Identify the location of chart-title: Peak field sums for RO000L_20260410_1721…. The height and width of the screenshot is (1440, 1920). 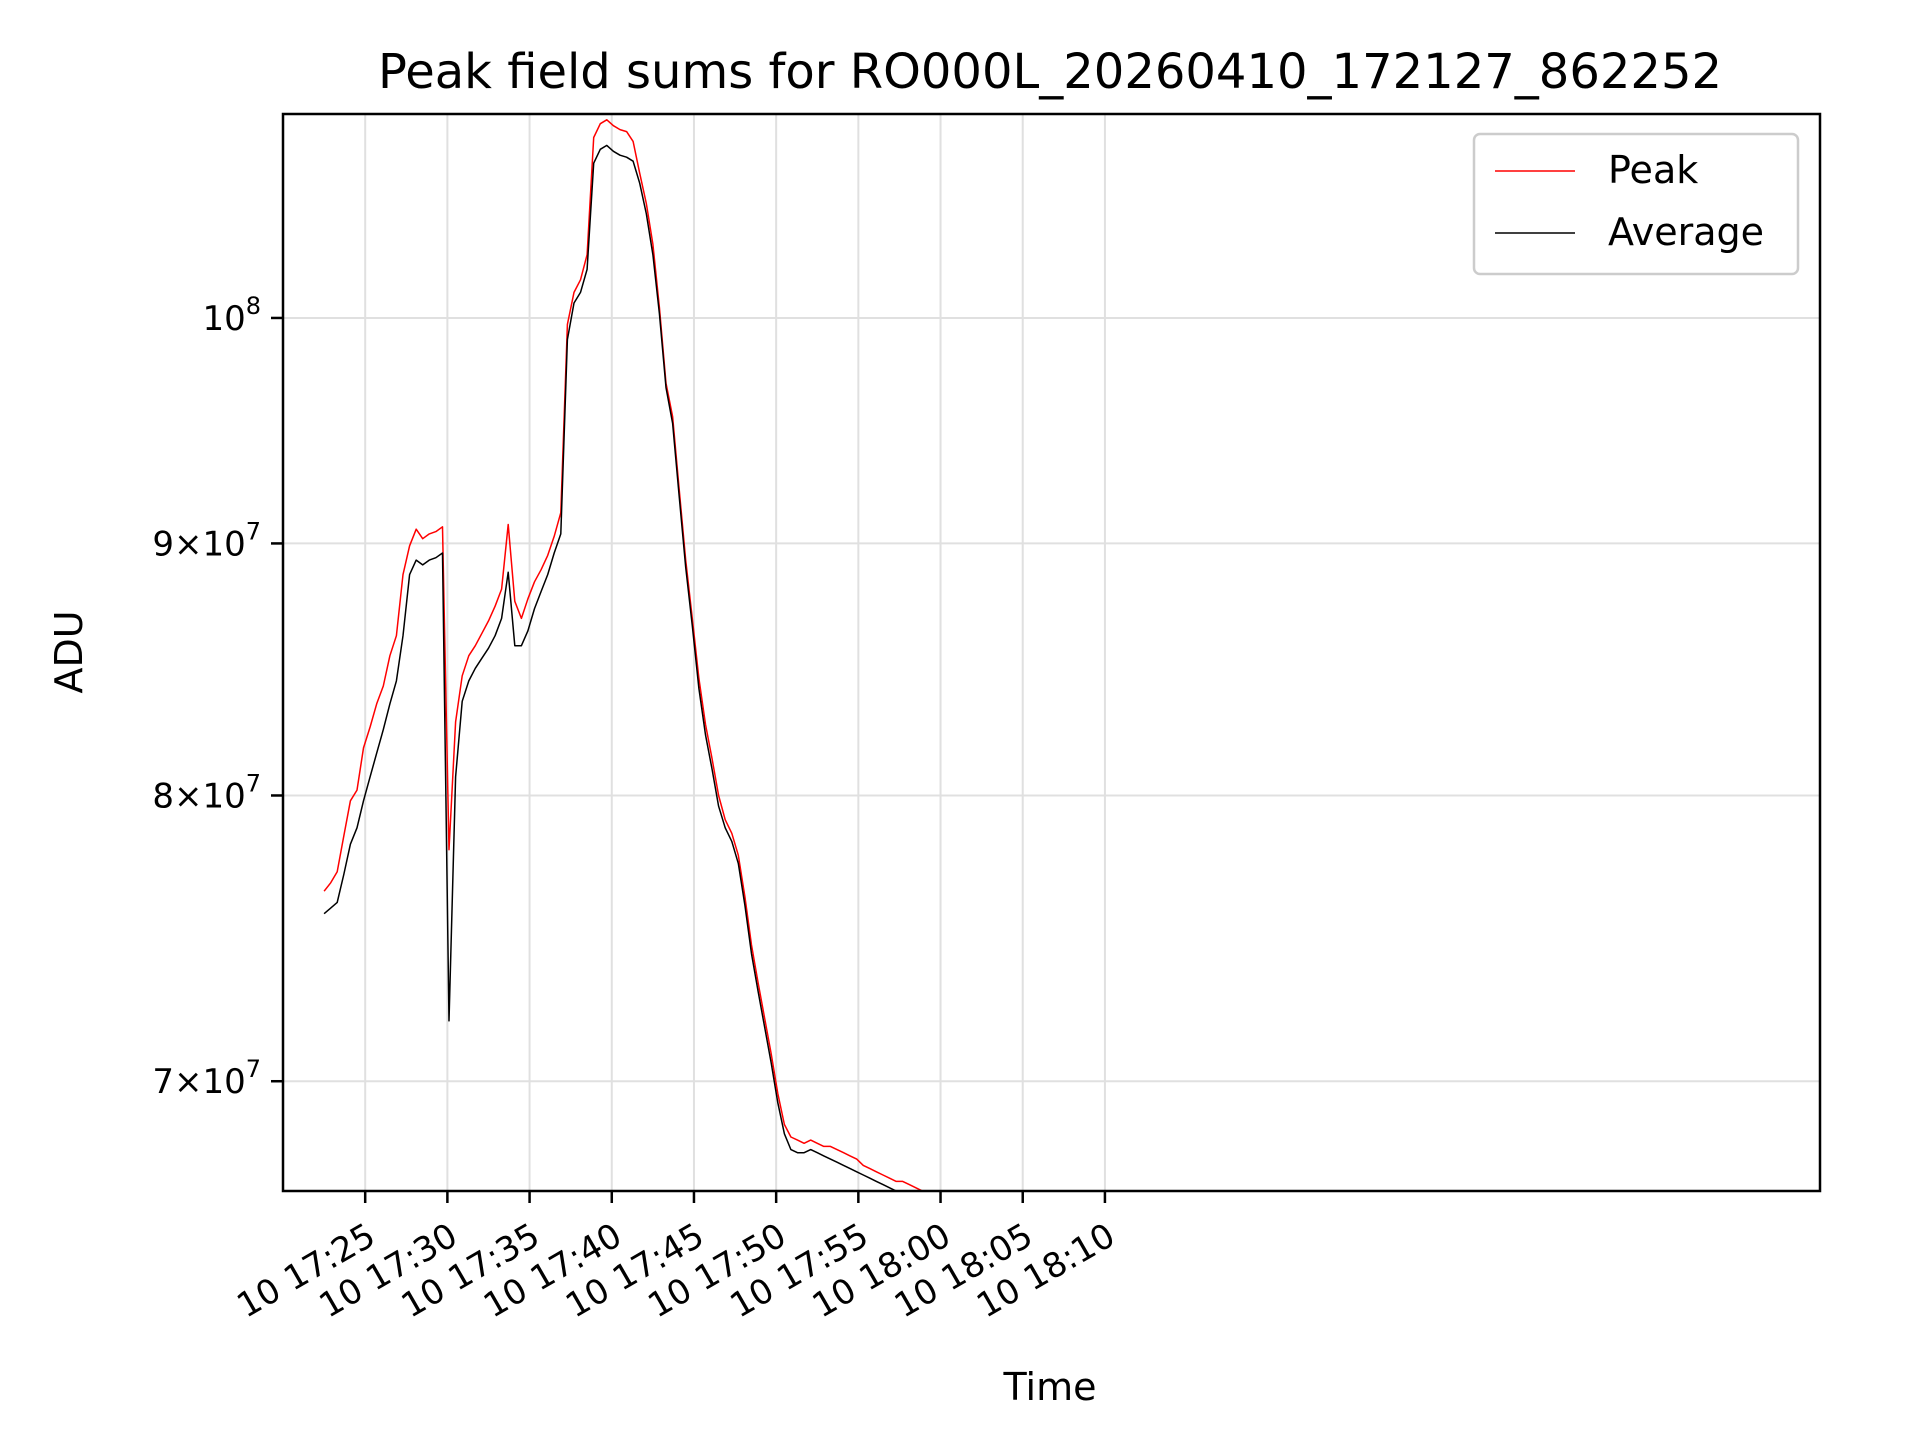
(1050, 72).